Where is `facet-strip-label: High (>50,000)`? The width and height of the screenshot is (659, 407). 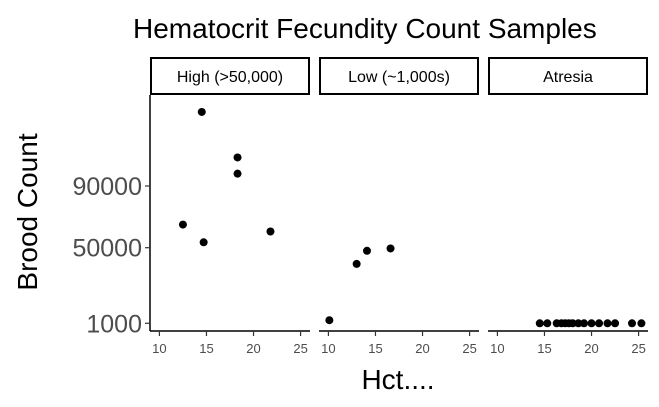
facet-strip-label: High (>50,000) is located at coordinates (230, 77).